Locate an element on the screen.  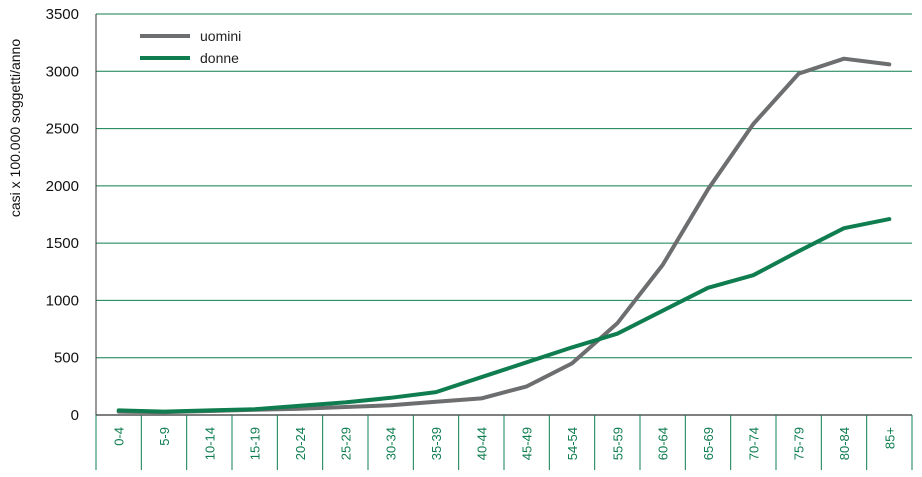
x-tick-label: 30-34 is located at coordinates (391, 443).